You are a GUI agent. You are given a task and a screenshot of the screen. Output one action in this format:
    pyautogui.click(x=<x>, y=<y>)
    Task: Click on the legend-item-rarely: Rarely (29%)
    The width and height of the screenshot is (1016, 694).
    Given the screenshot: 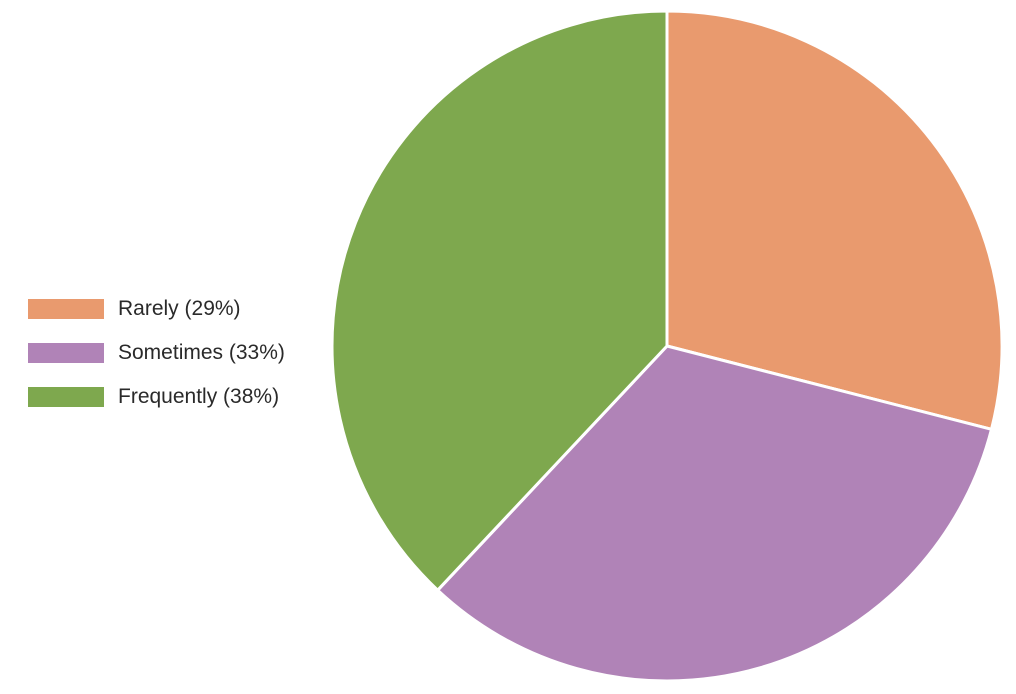 What is the action you would take?
    pyautogui.click(x=156, y=309)
    